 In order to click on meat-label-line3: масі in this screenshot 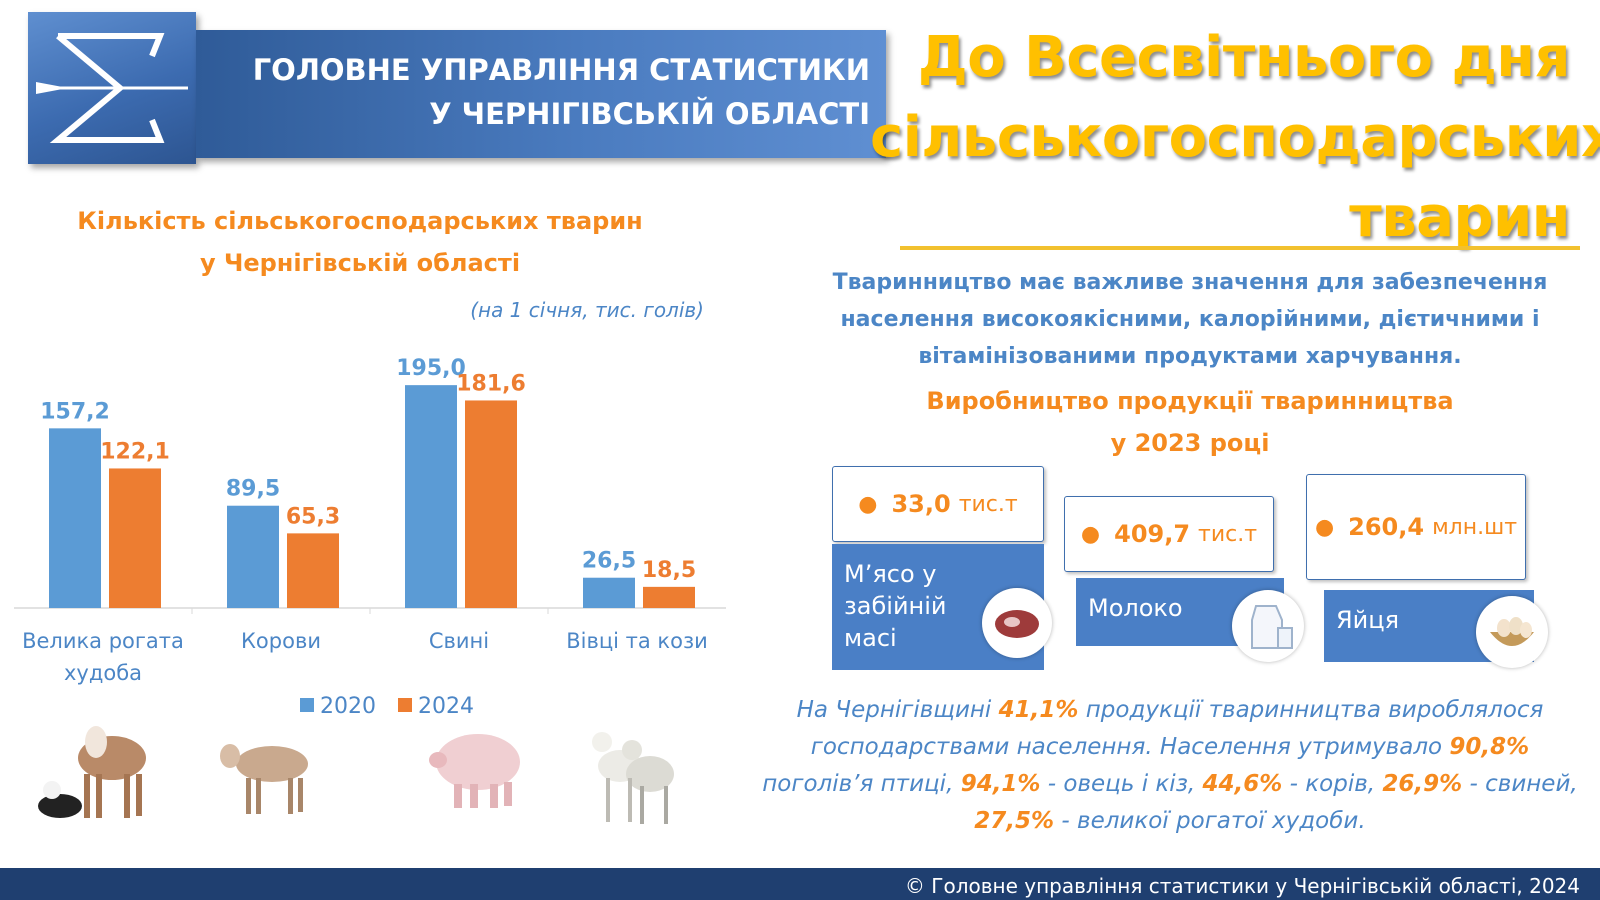, I will do `click(870, 638)`.